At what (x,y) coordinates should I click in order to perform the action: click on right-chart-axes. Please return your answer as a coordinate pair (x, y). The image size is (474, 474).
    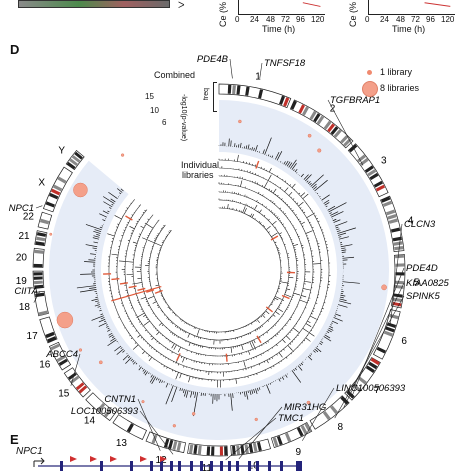
    Looking at the image, I should click on (411, 7).